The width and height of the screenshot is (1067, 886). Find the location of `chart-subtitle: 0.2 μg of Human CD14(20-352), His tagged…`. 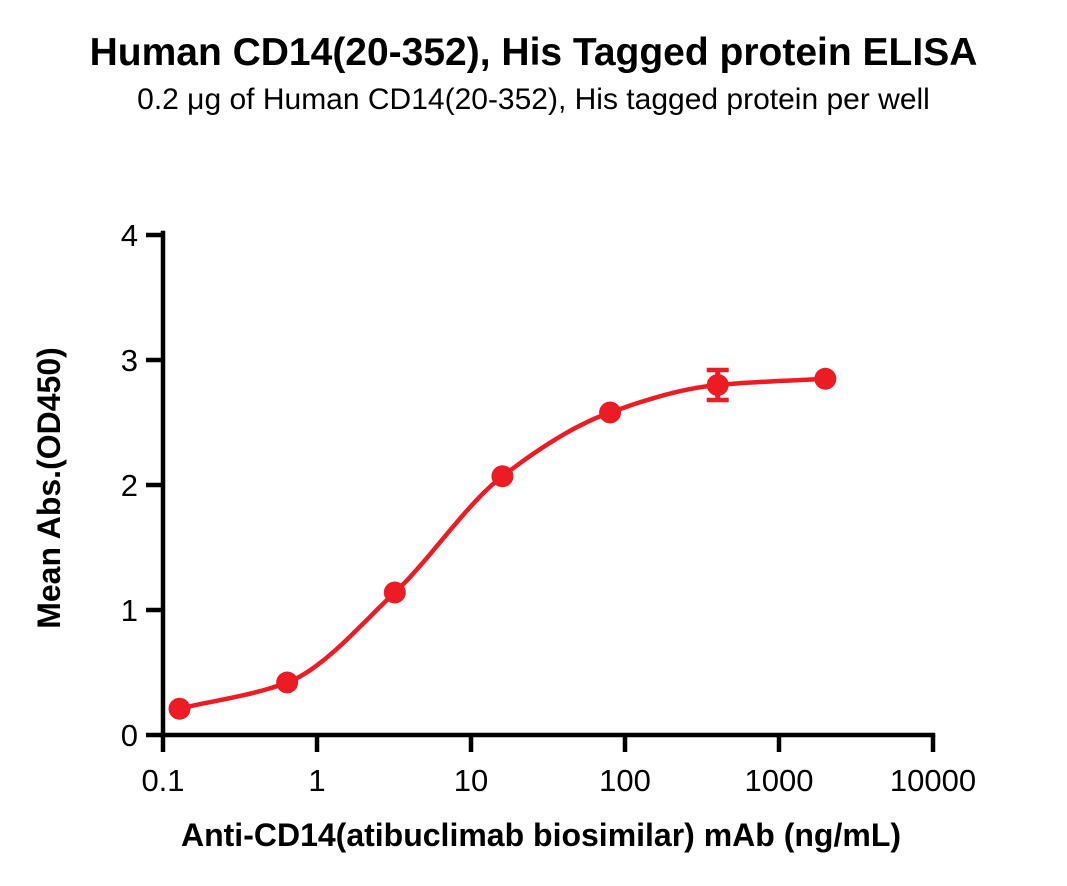

chart-subtitle: 0.2 μg of Human CD14(20-352), His tagged… is located at coordinates (533, 99).